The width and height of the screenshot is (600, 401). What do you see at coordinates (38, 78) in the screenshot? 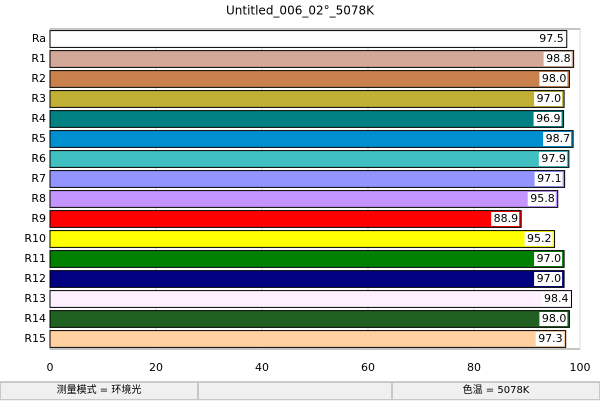
I see `y-tick-label: R2` at bounding box center [38, 78].